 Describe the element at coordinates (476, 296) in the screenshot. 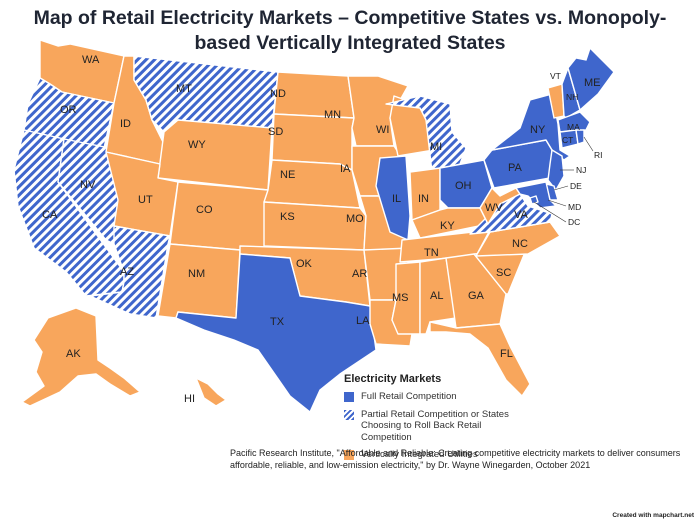

I see `label-GA: GA` at that location.